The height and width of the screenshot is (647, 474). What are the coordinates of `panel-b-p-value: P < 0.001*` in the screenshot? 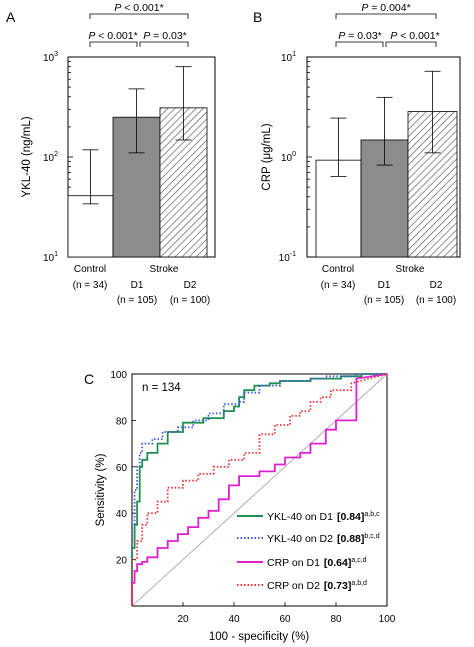 It's located at (414, 36).